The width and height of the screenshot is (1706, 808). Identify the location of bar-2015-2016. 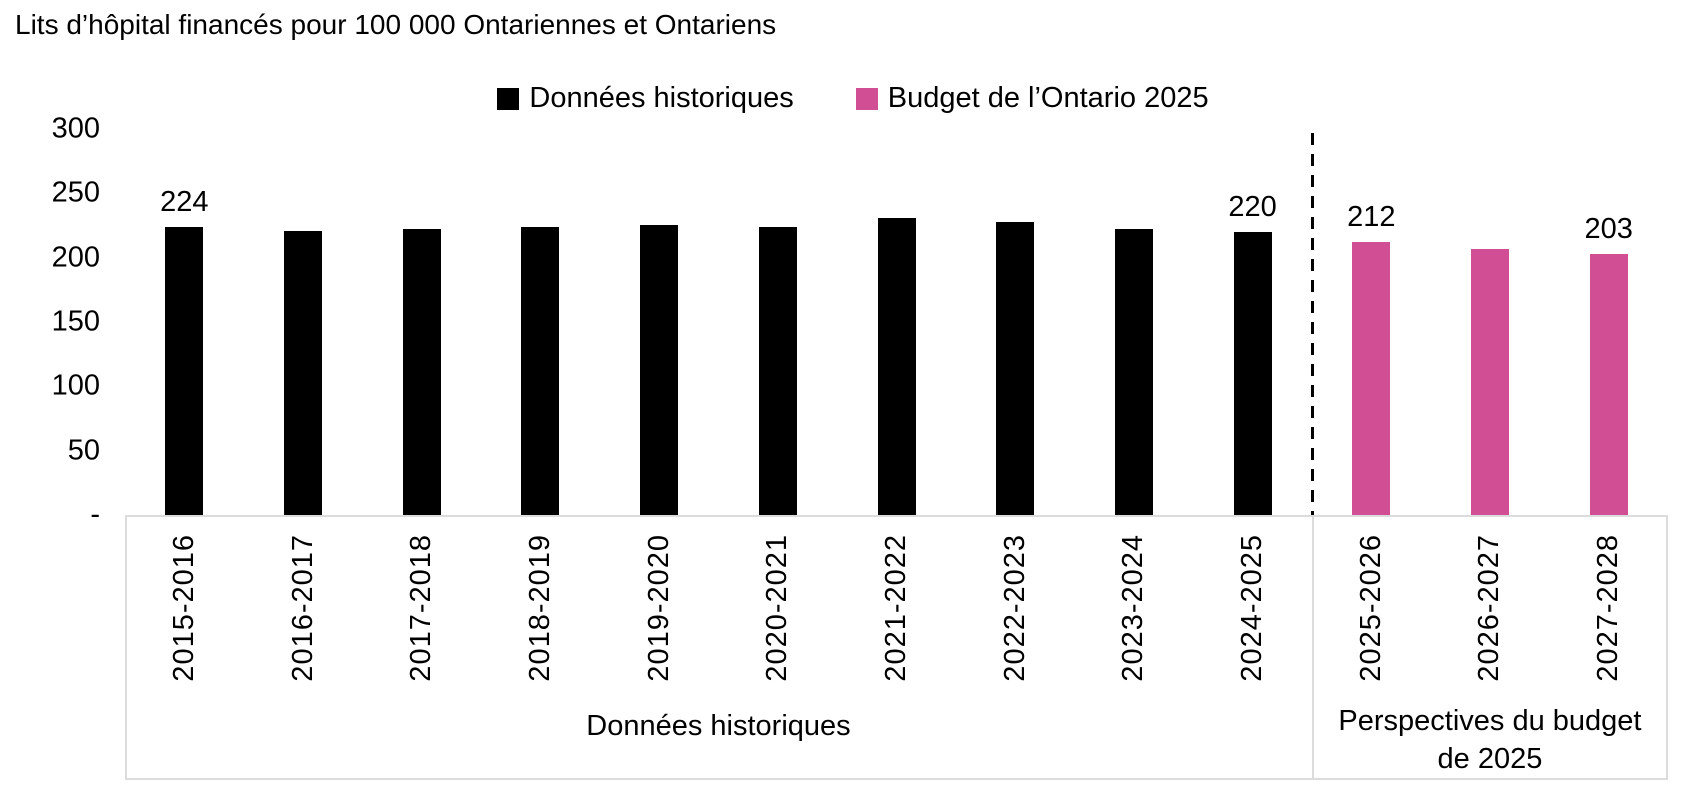
(184, 370).